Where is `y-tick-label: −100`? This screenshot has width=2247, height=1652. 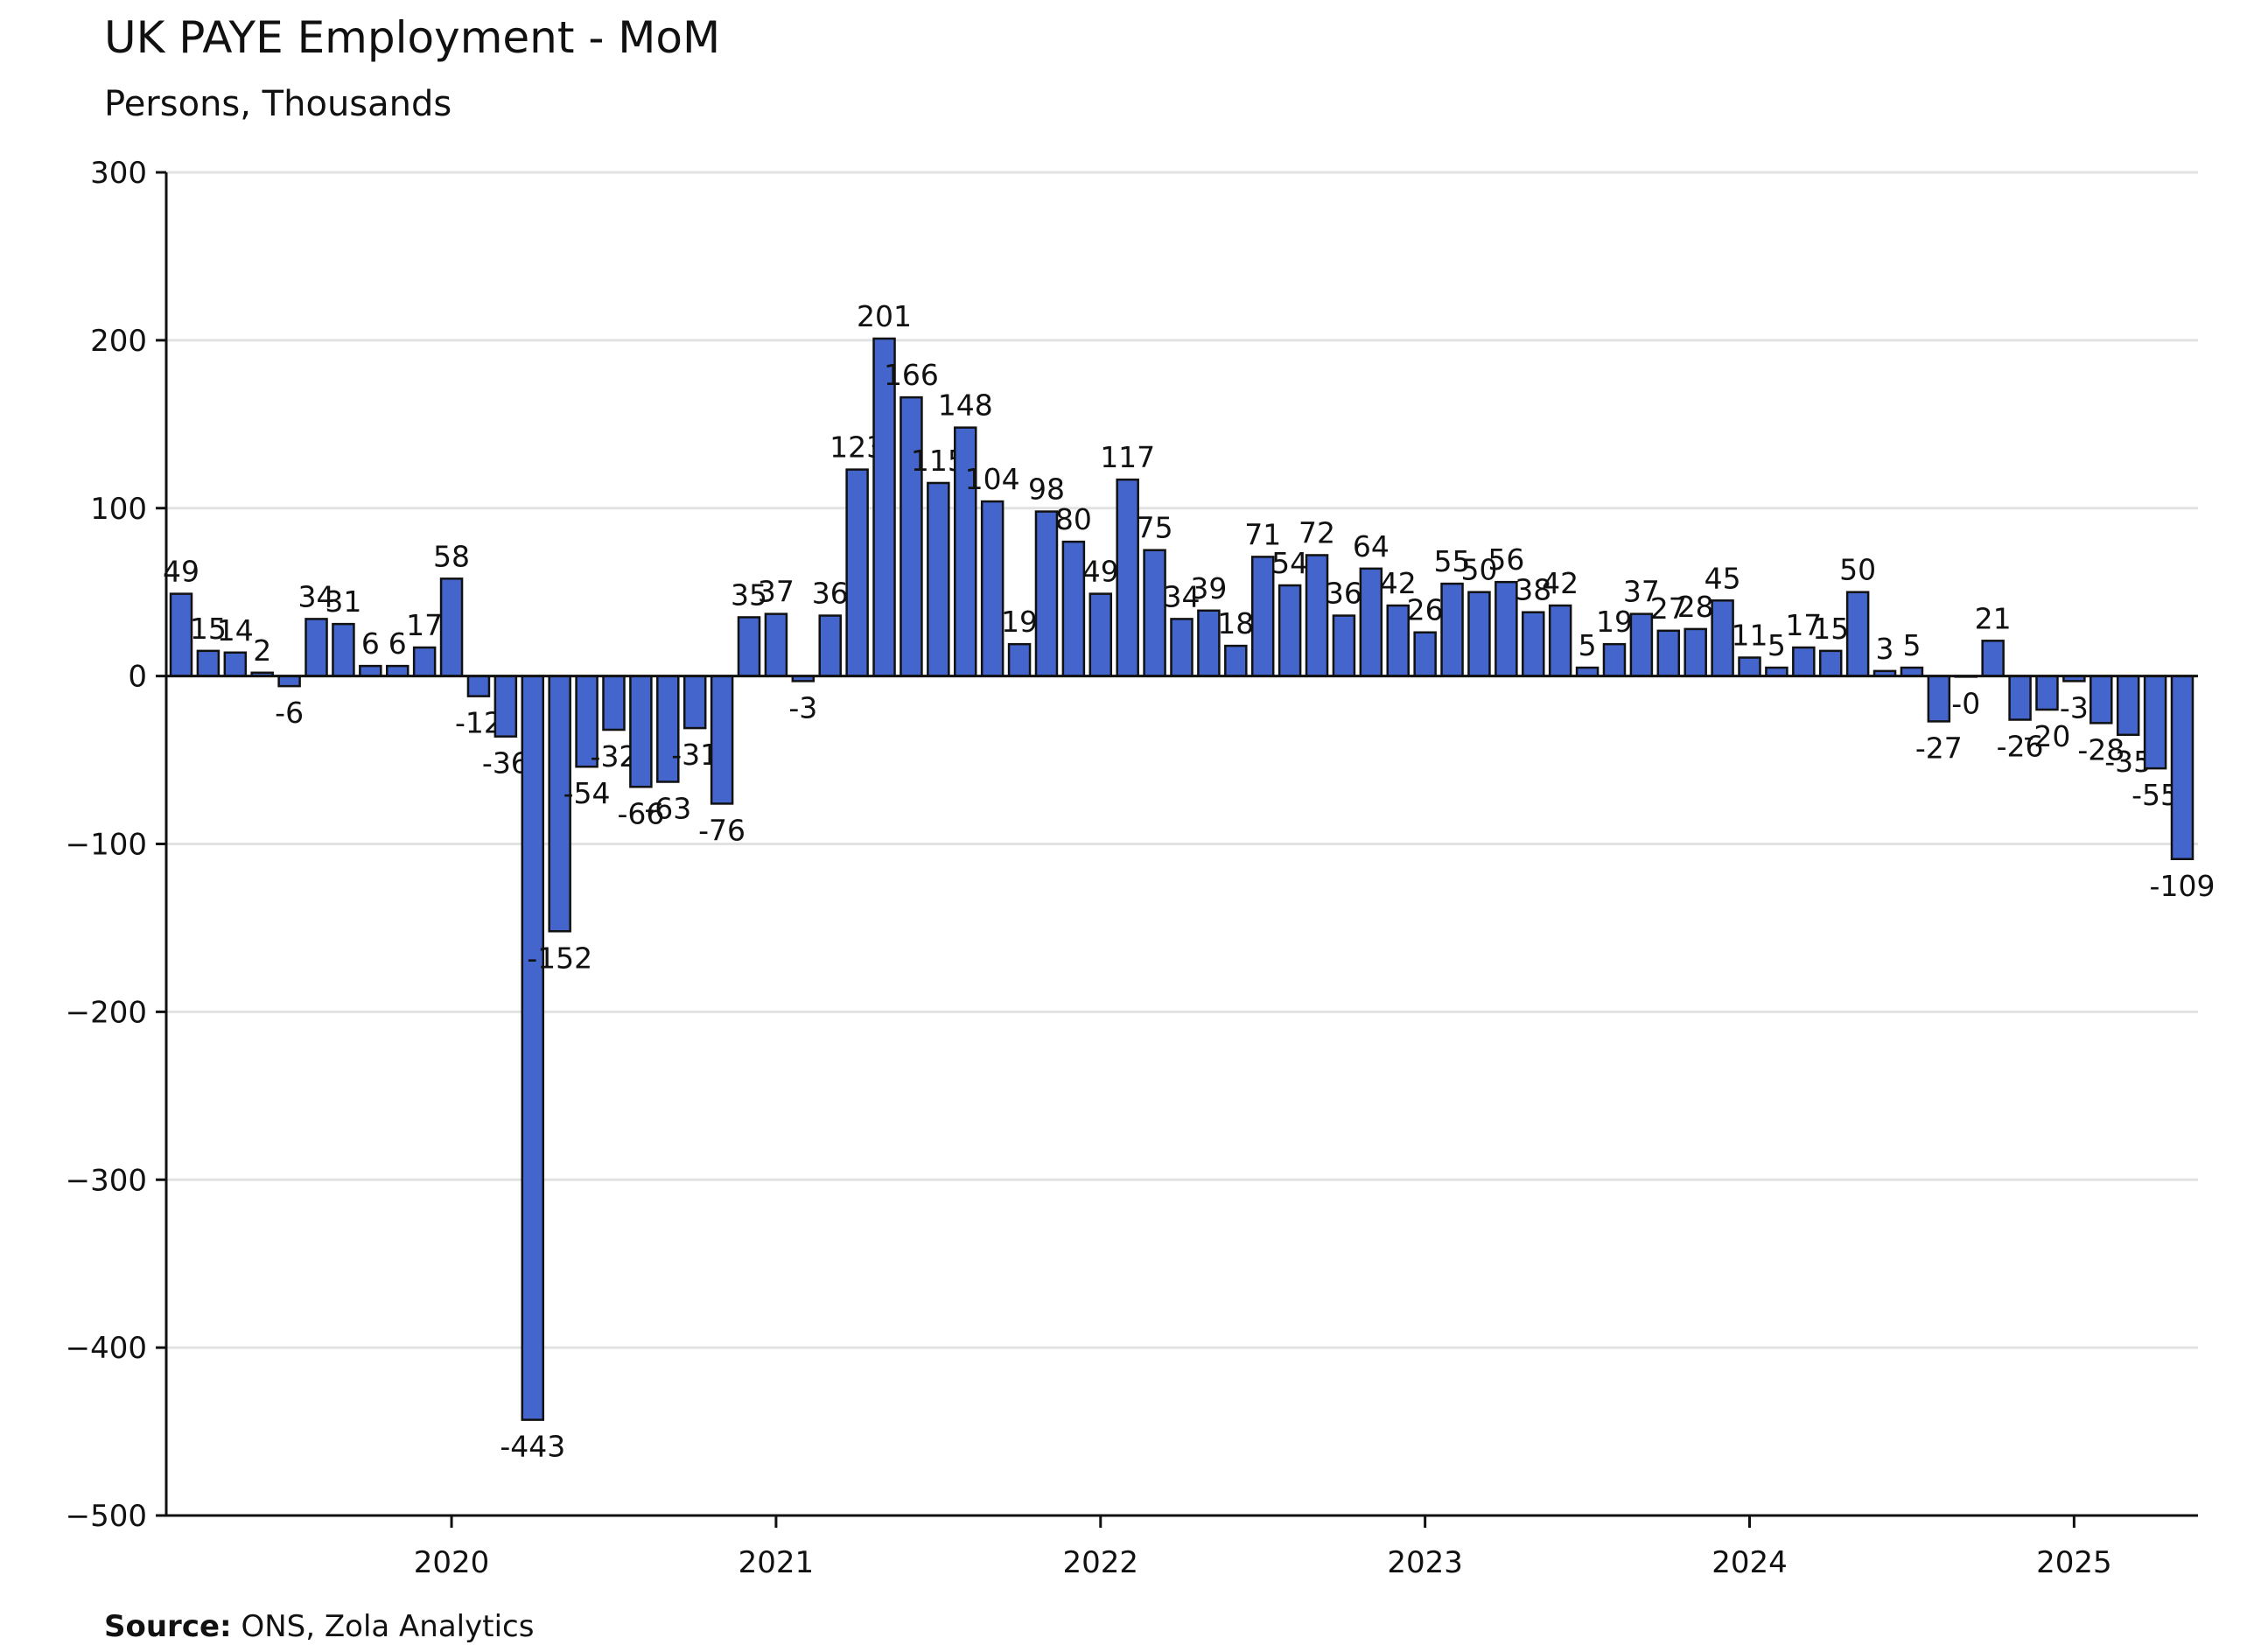 y-tick-label: −100 is located at coordinates (106, 845).